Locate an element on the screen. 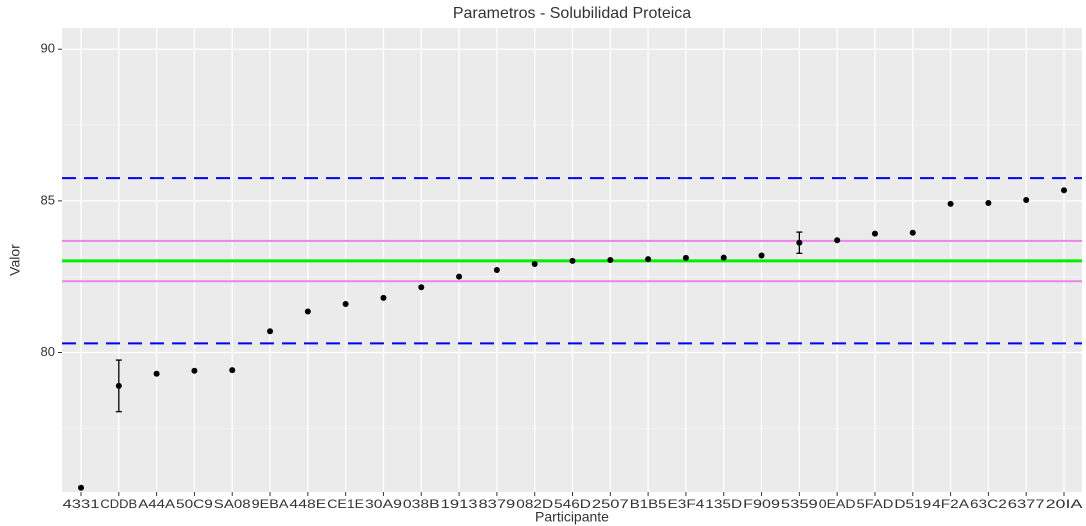 This screenshot has height=526, width=1086. x-tick-label: 30A9 is located at coordinates (383, 504).